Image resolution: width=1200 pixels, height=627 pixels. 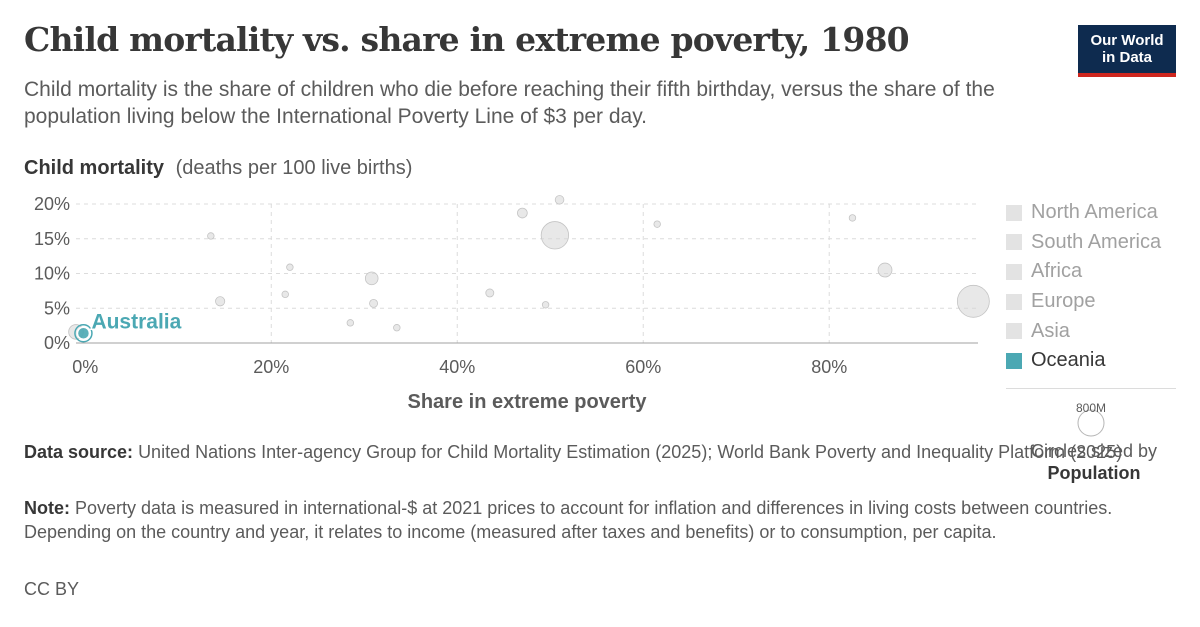 I want to click on size-legend-circle: 800M, so click(x=1091, y=419).